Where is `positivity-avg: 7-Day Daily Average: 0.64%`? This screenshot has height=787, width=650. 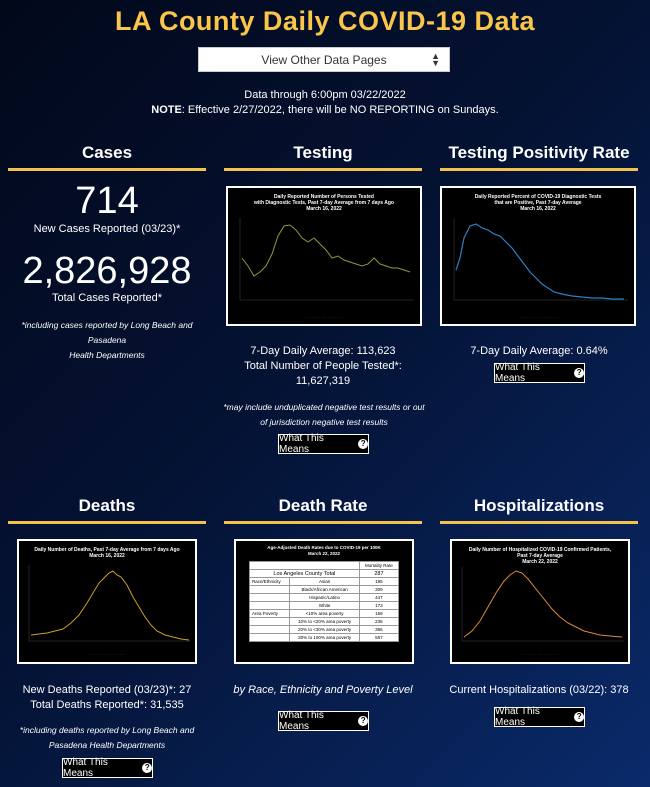
positivity-avg: 7-Day Daily Average: 0.64% is located at coordinates (539, 351).